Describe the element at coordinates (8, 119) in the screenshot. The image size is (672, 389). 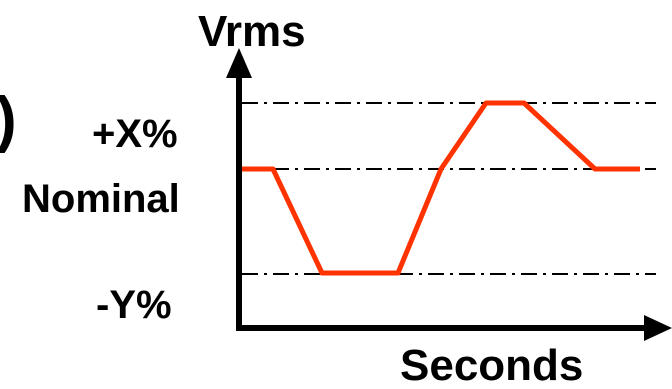
I see `clipped-parenthesis: )` at that location.